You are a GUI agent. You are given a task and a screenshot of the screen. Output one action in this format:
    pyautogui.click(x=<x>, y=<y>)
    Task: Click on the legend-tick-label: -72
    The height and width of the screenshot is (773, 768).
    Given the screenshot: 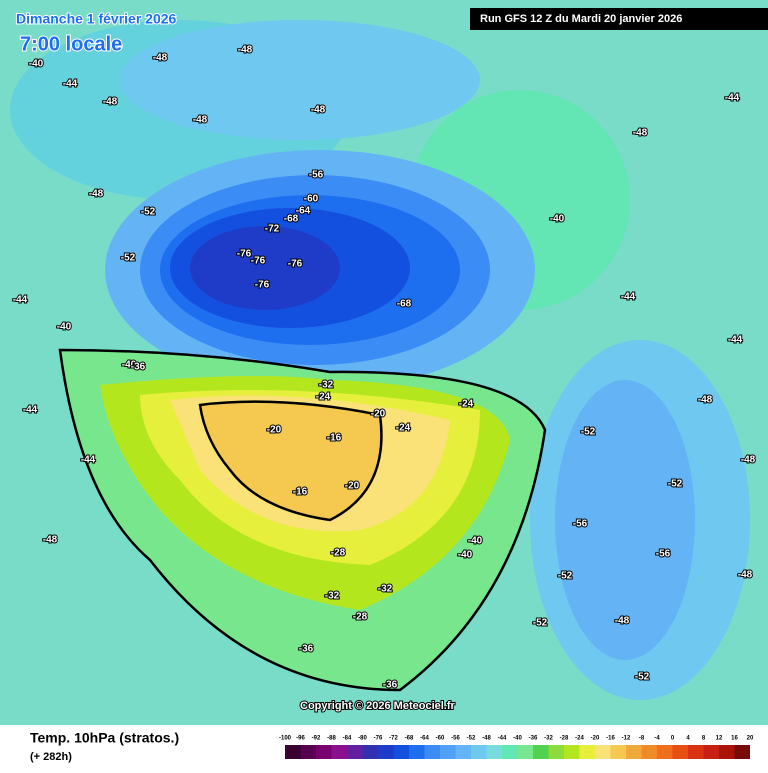 What is the action you would take?
    pyautogui.click(x=393, y=739)
    